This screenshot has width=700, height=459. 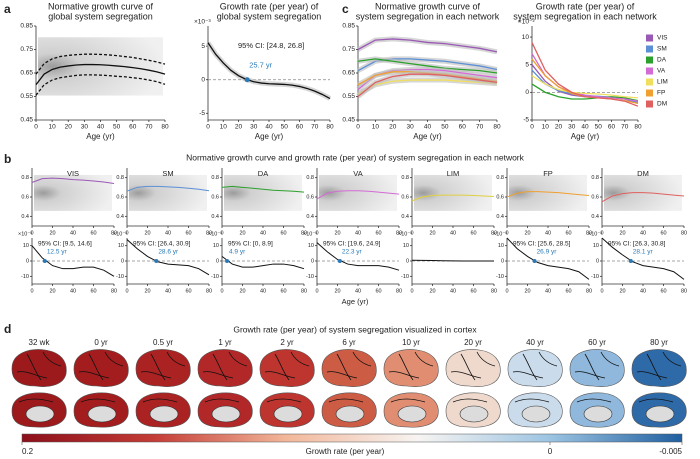 What do you see at coordinates (473, 342) in the screenshot?
I see `age-label: 20 yr` at bounding box center [473, 342].